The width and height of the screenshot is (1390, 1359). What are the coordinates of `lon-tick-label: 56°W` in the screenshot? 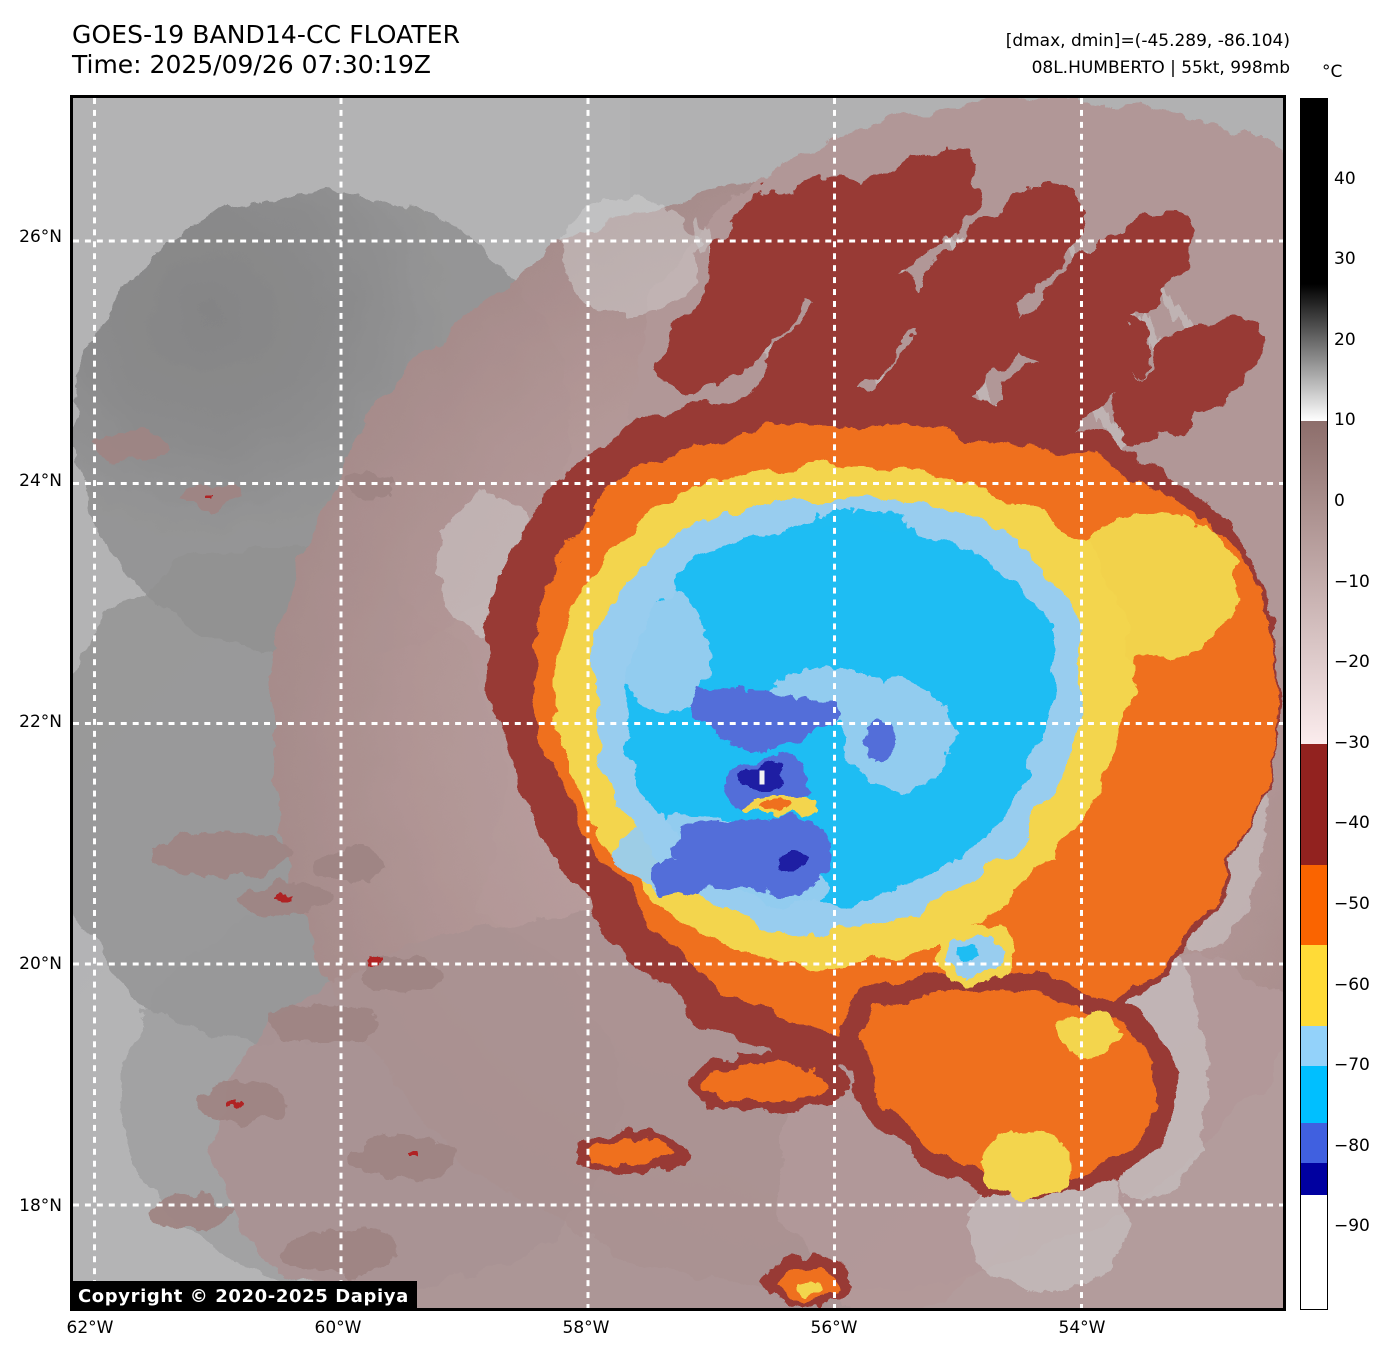 It's located at (834, 1328).